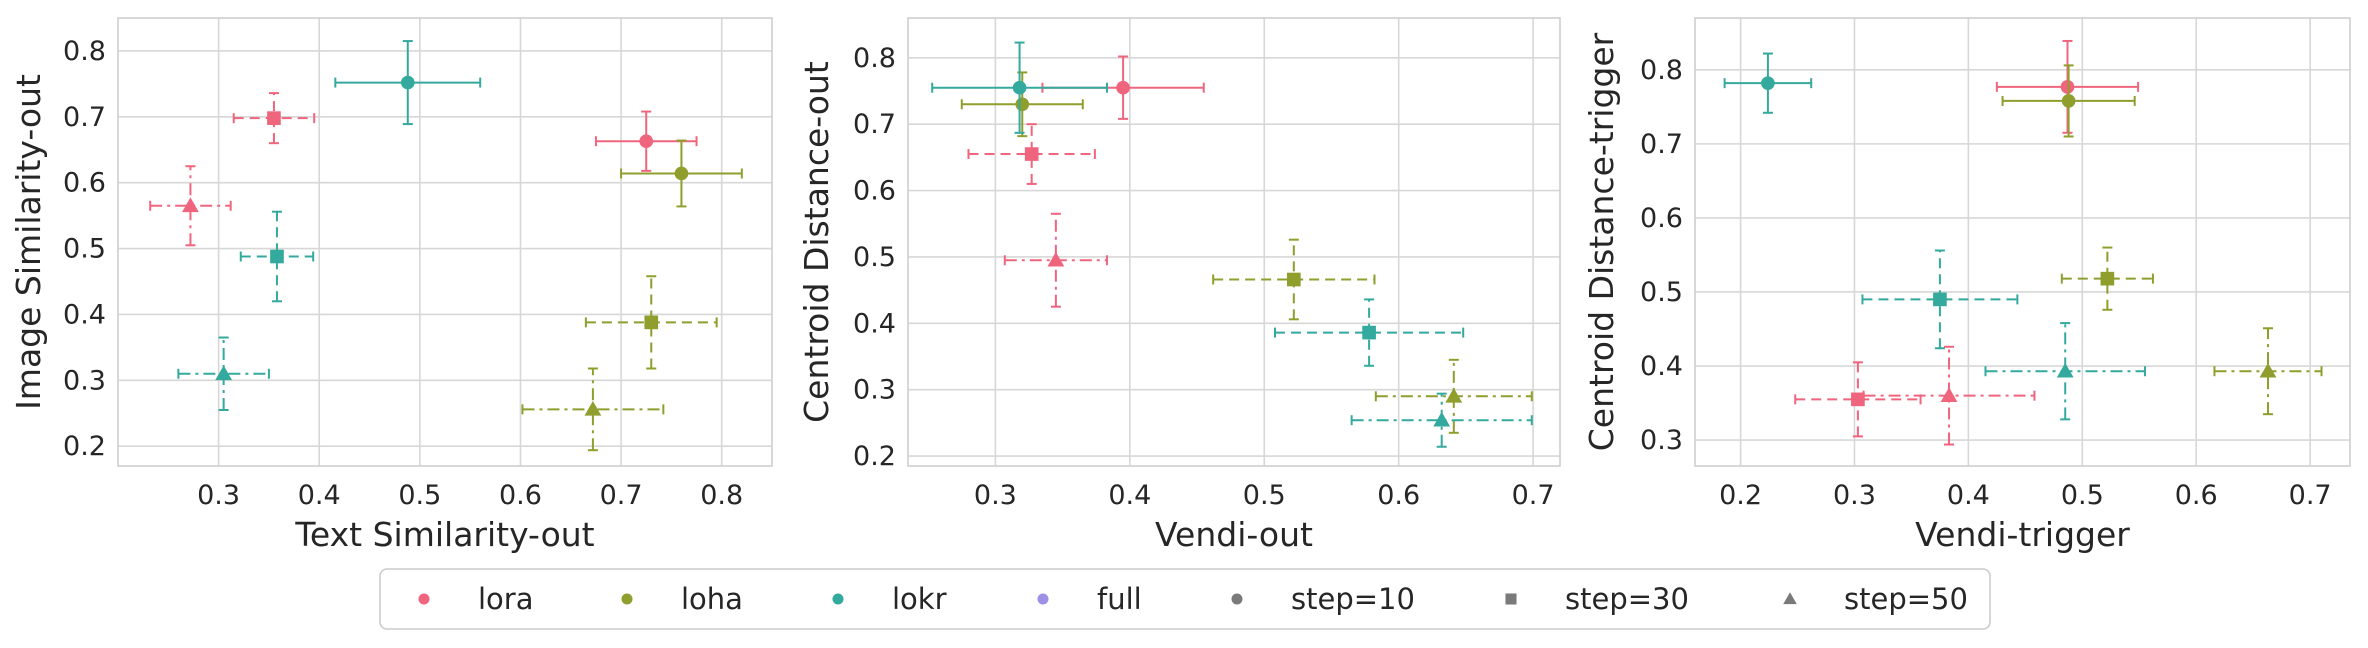  Describe the element at coordinates (816, 242) in the screenshot. I see `y-axis-label: Centroid Distance-out` at that location.